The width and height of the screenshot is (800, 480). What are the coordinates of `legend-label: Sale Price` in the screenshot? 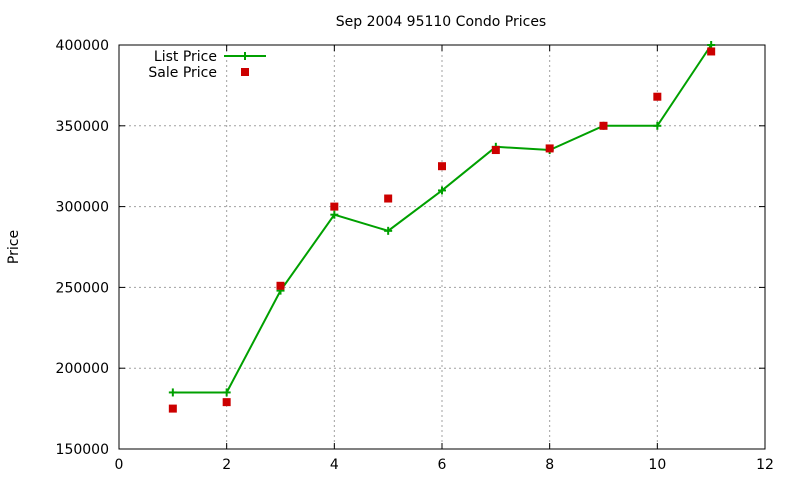 It's located at (182, 73).